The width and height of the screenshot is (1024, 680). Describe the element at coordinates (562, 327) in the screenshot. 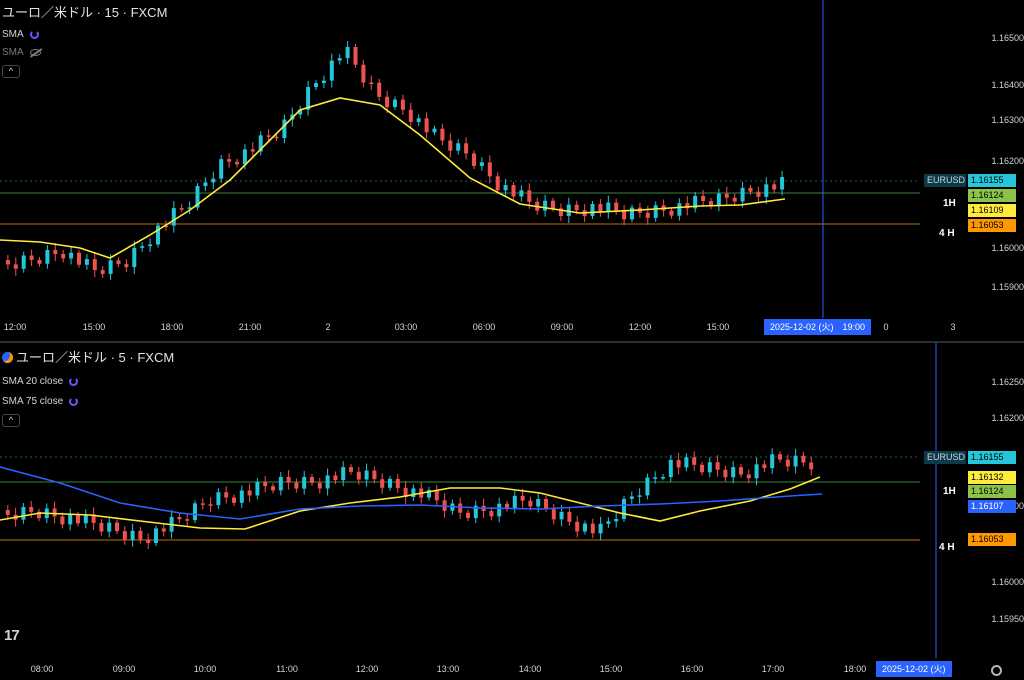

I see `time-axis-label: 09:00` at that location.